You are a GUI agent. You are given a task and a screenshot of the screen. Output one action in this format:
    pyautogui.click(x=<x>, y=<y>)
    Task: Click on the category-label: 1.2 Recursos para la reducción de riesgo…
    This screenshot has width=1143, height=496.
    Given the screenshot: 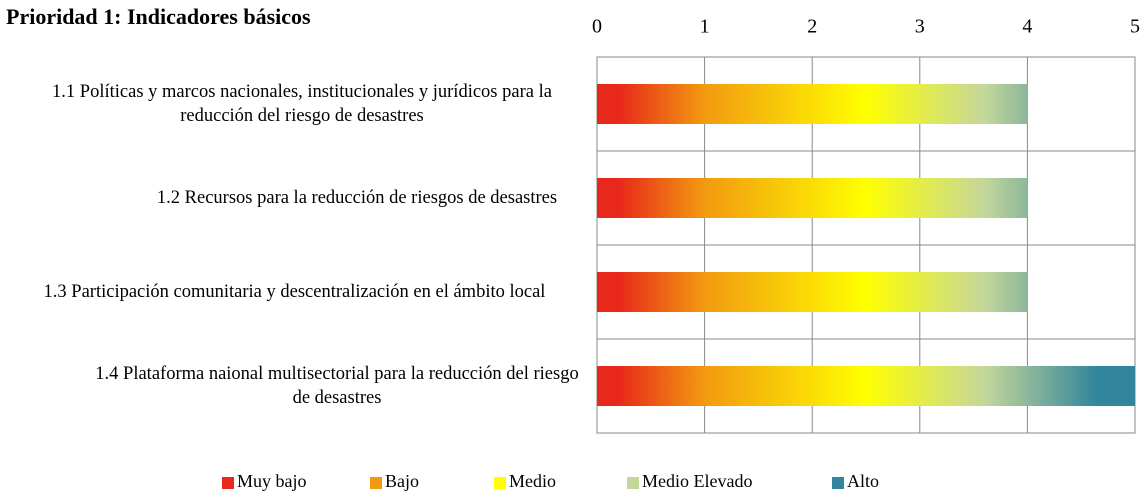 What is the action you would take?
    pyautogui.click(x=357, y=198)
    